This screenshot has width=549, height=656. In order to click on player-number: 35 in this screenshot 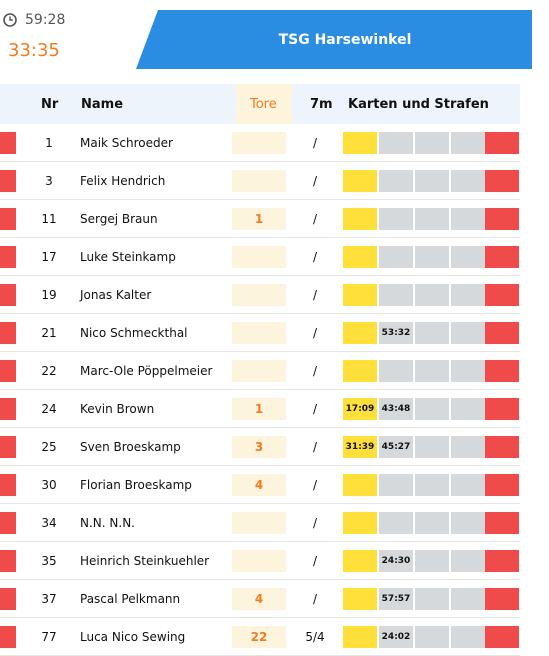, I will do `click(49, 561)`.